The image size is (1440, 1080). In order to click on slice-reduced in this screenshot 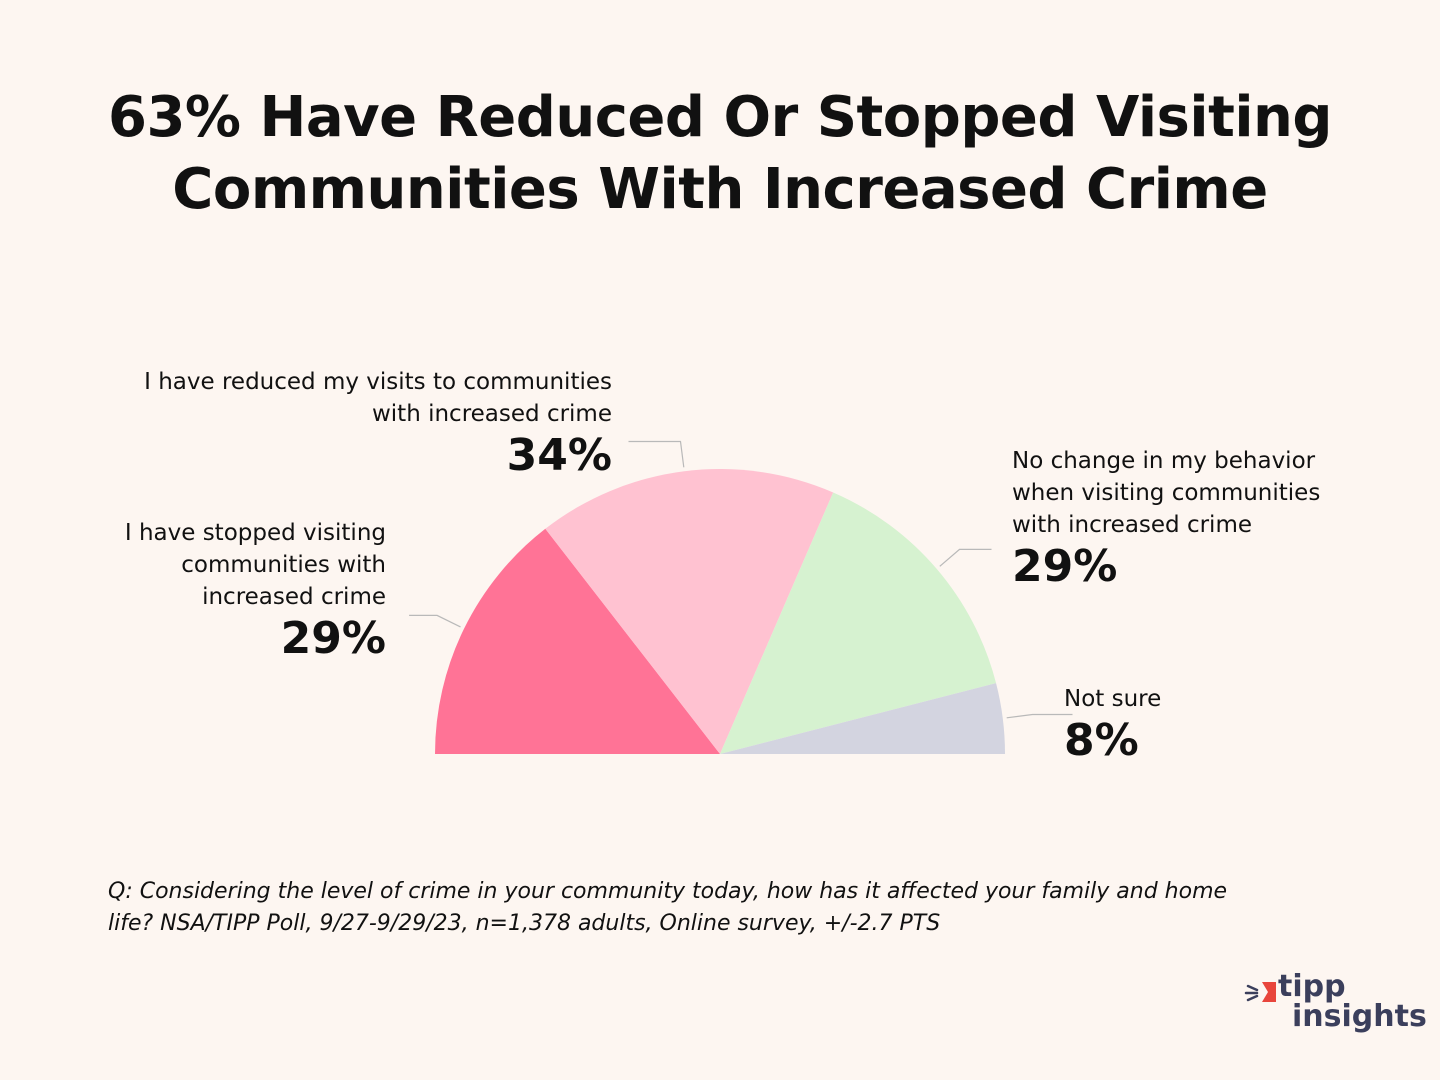, I will do `click(689, 611)`.